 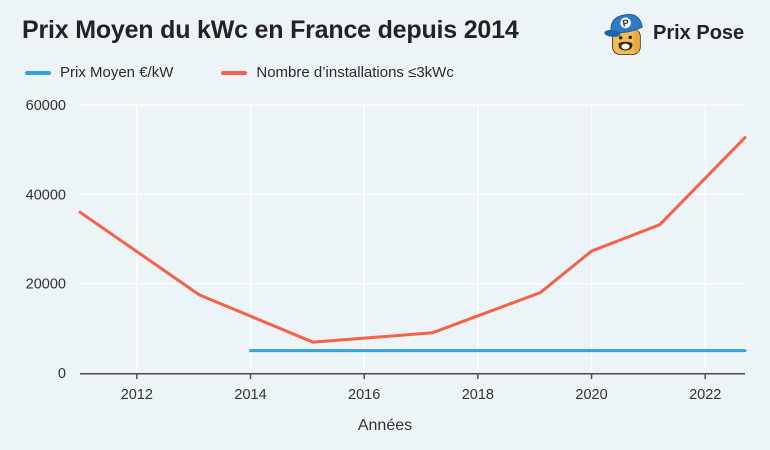 I want to click on prix-pose-mascot-icon: P, so click(x=623, y=34).